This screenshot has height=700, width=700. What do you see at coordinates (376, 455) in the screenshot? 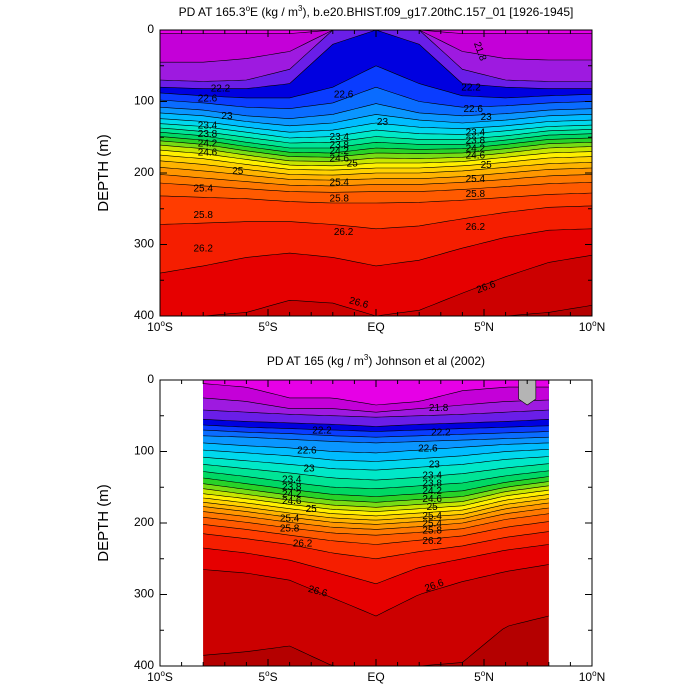
I see `contour-line-23.4` at bounding box center [376, 455].